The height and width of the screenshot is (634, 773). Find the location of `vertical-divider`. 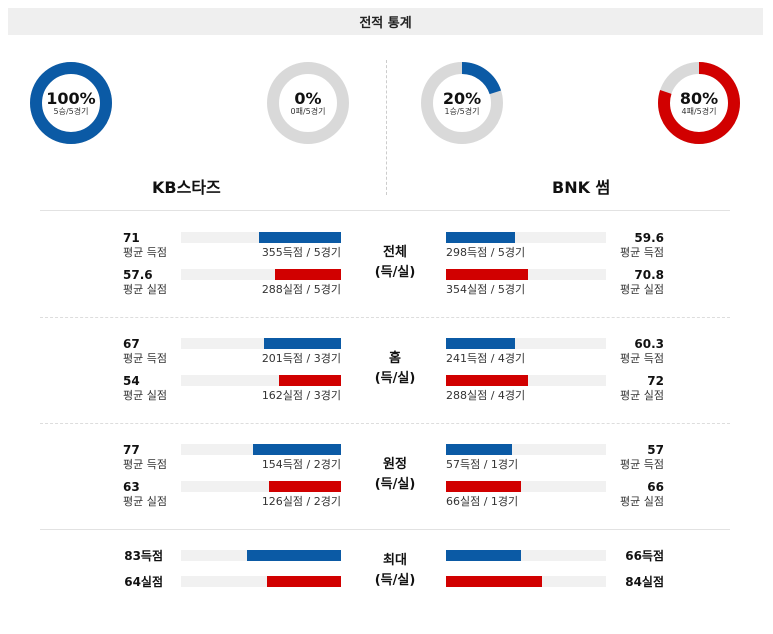

vertical-divider is located at coordinates (386, 127).